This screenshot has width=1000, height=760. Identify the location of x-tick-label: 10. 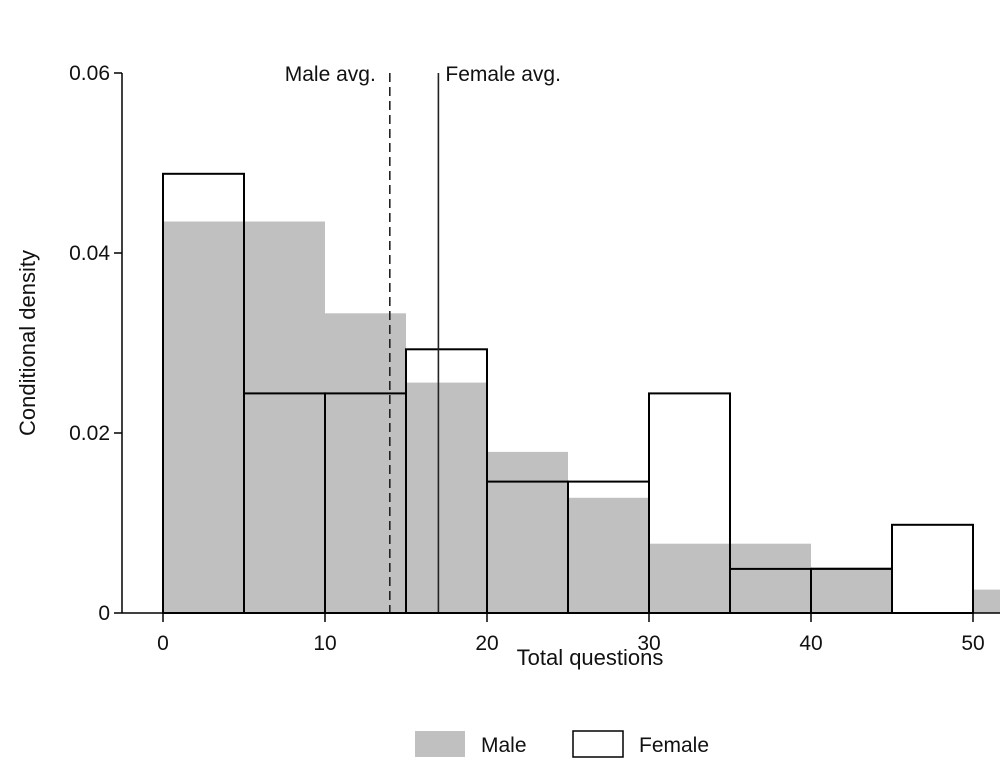
(324, 643).